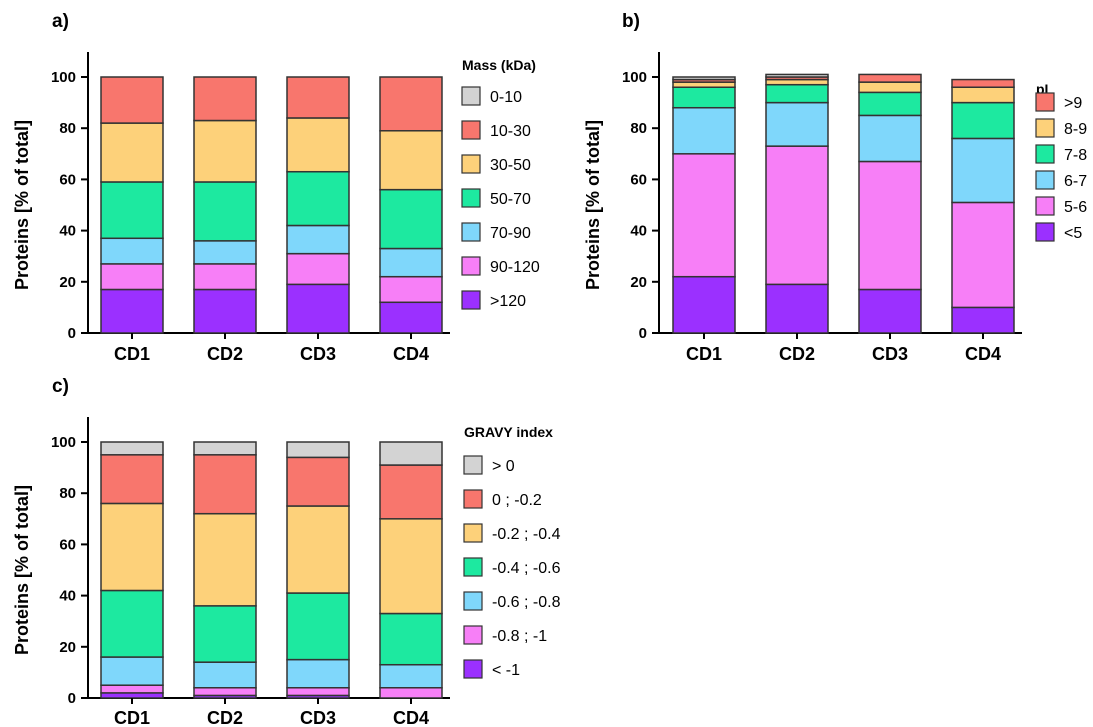 The width and height of the screenshot is (1093, 727). What do you see at coordinates (506, 97) in the screenshot?
I see `legend-entry: 0-10` at bounding box center [506, 97].